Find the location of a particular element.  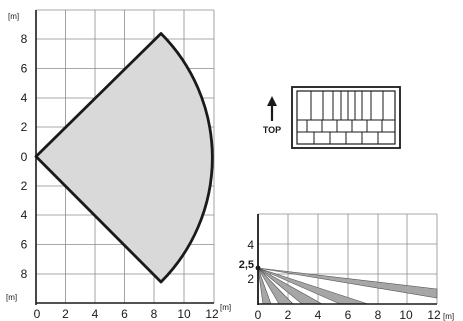

side-view-detection-beams is located at coordinates (347, 286).